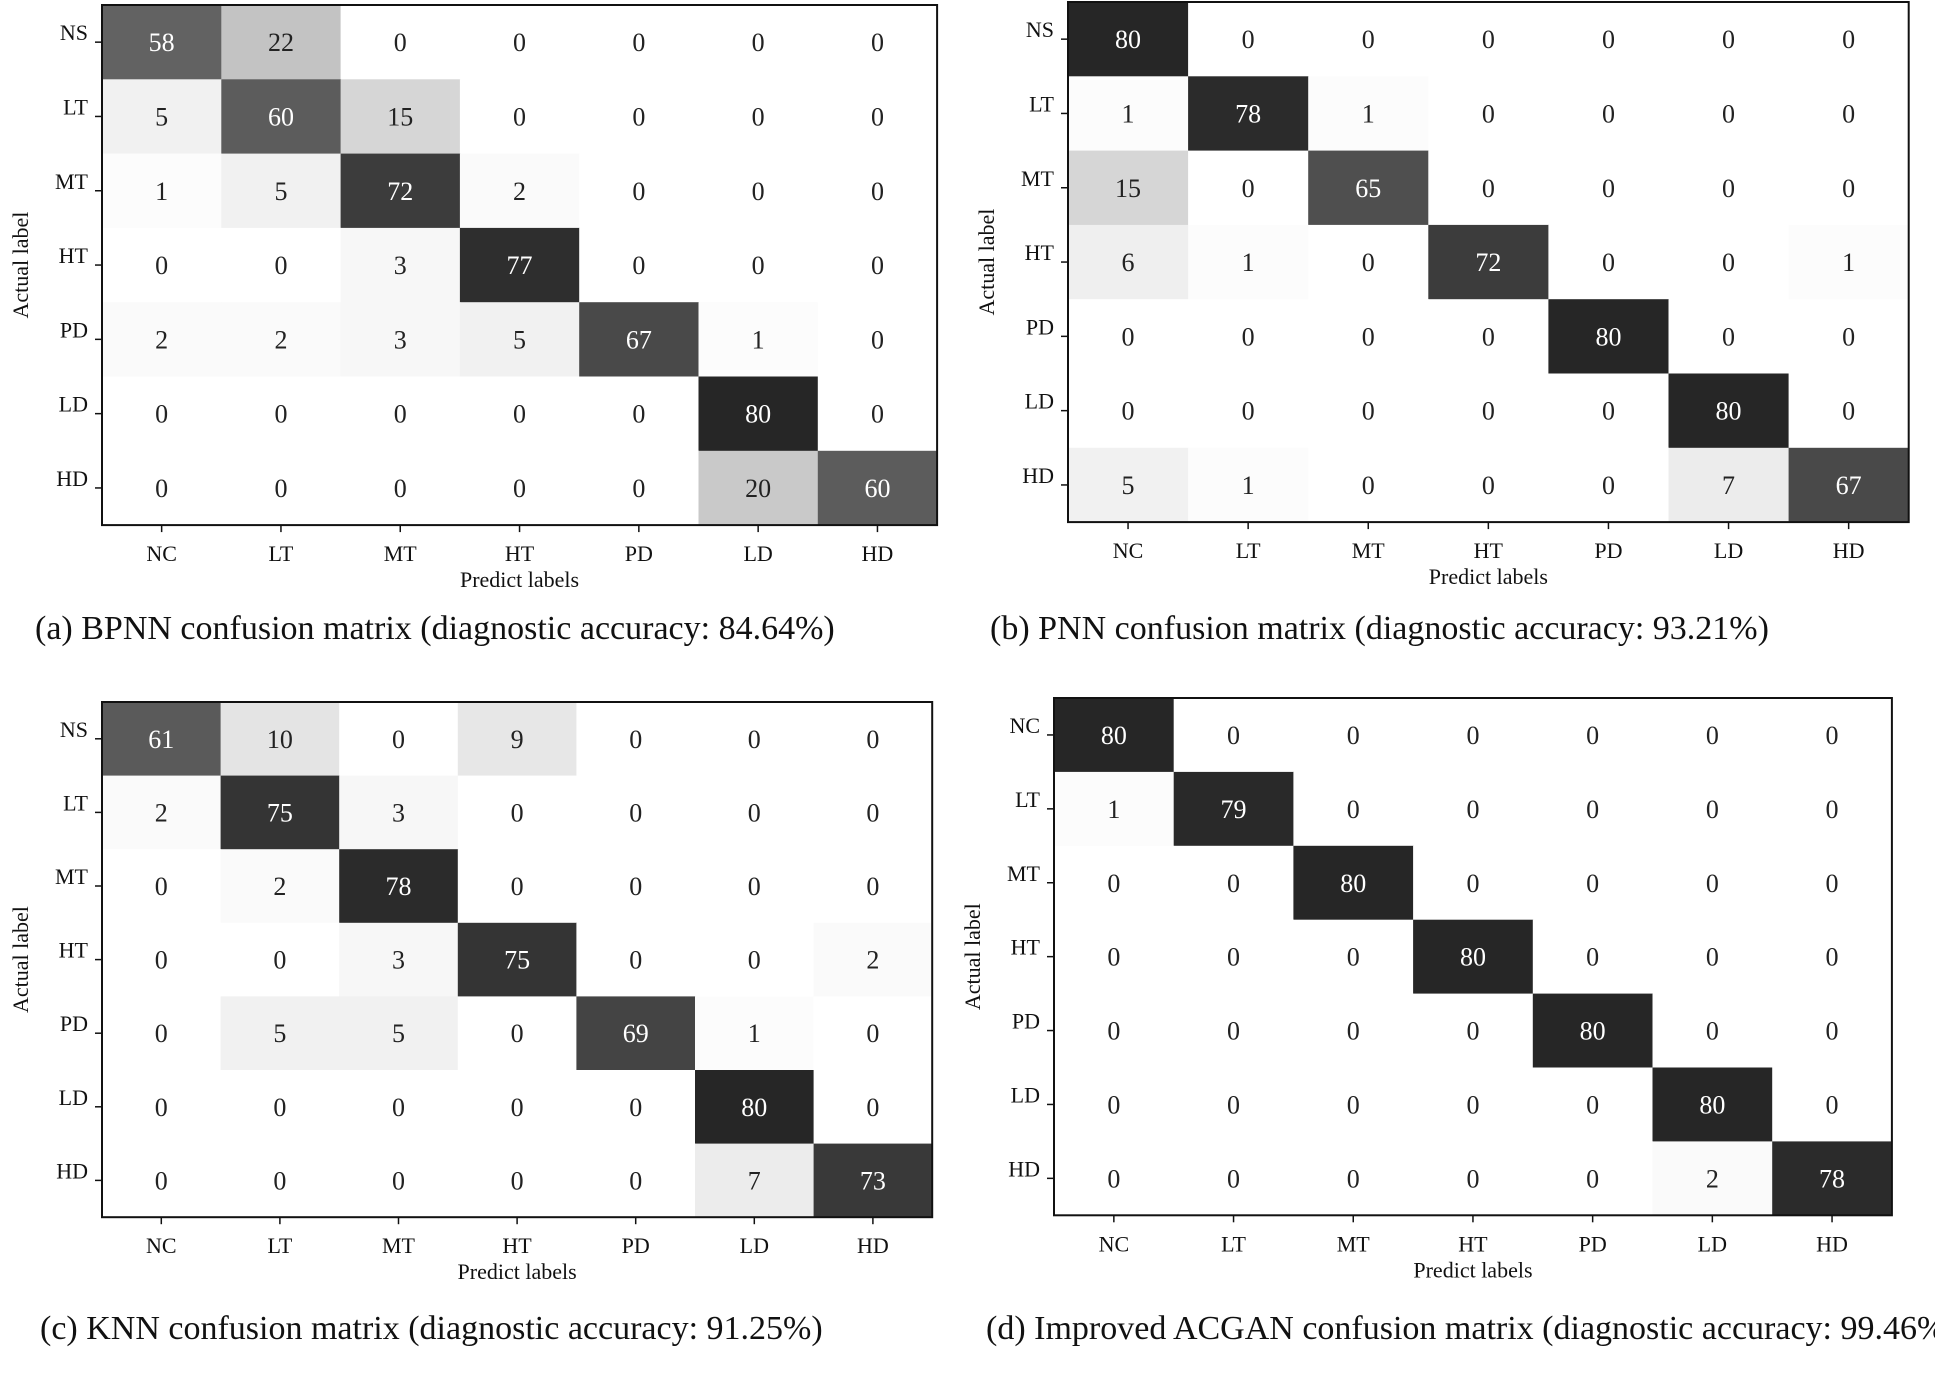 The image size is (1935, 1380). Describe the element at coordinates (517, 886) in the screenshot. I see `heatmap-cell-r2-c3` at that location.